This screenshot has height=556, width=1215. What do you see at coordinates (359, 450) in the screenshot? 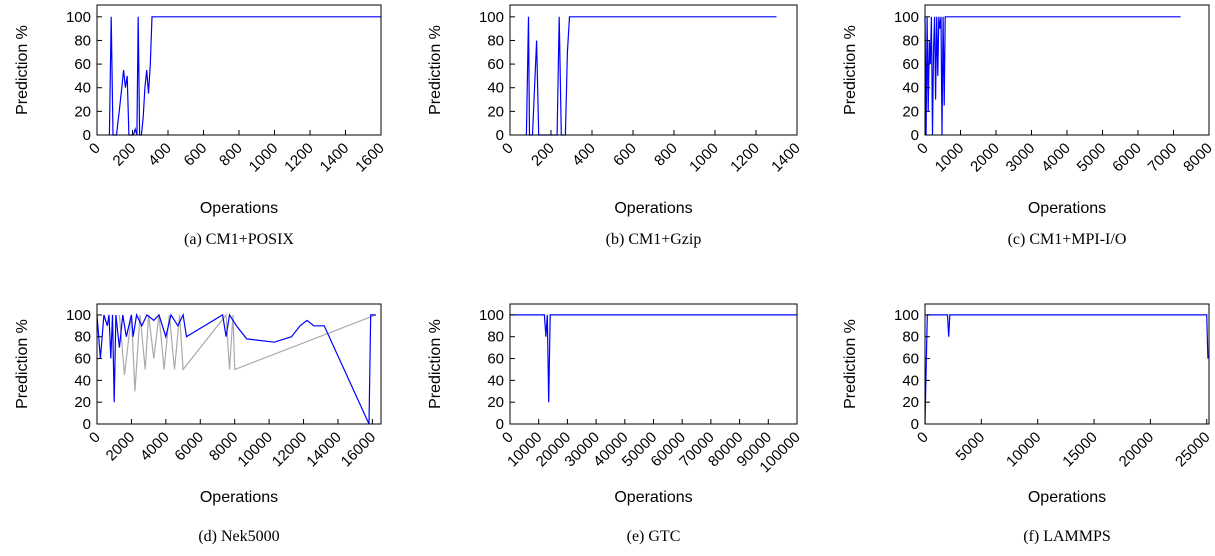
I see `x-tick-label: 16000` at bounding box center [359, 450].